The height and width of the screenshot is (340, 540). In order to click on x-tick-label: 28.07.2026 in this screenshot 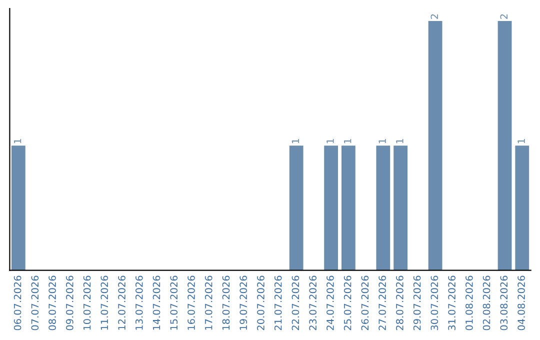, I will do `click(400, 303)`.